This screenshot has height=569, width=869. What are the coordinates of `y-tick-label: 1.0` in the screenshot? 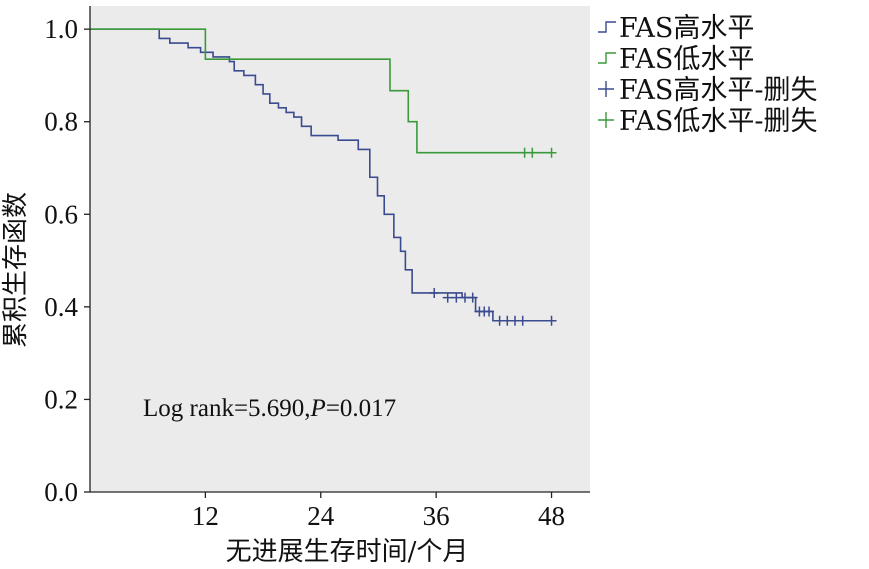 It's located at (61, 29).